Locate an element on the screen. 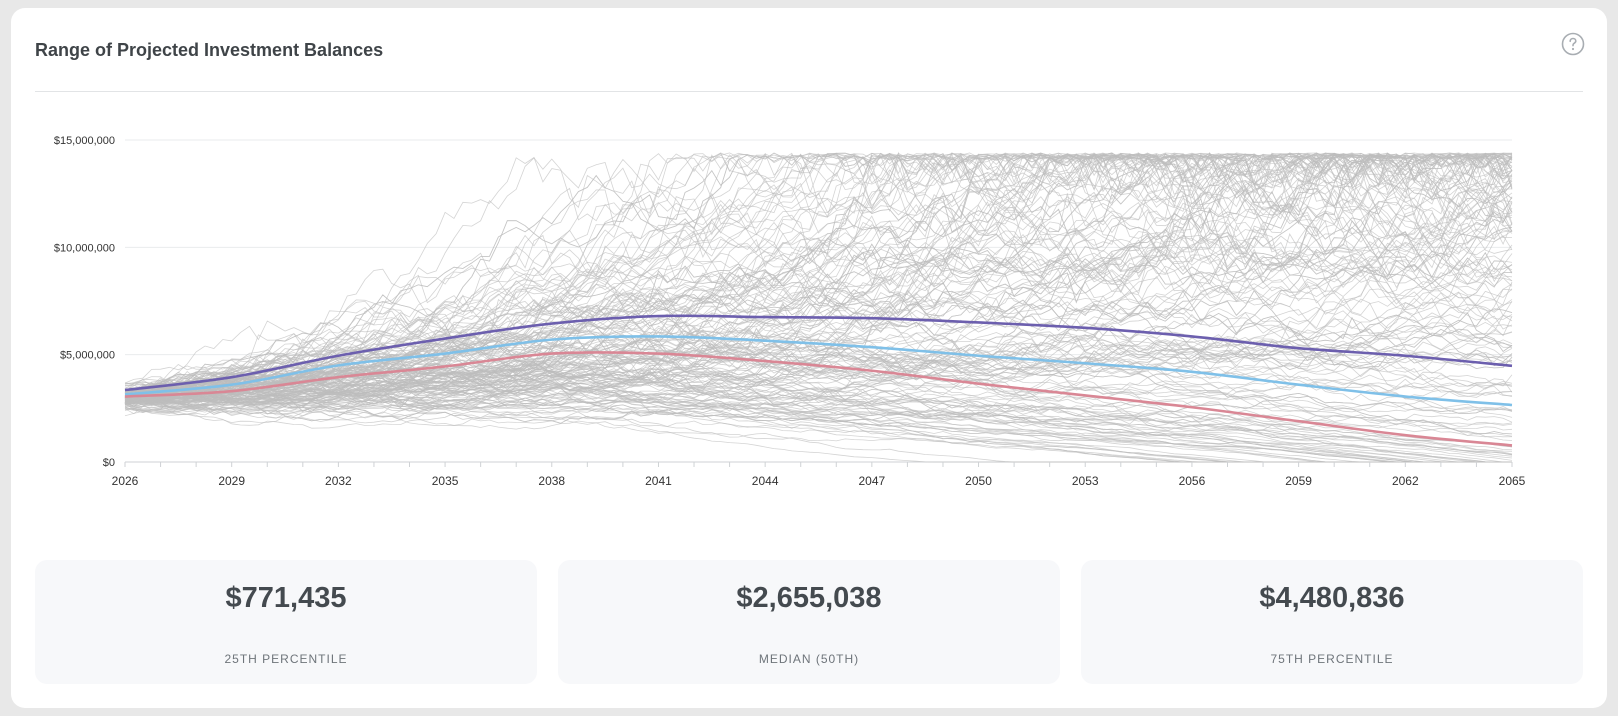 The image size is (1618, 716). y-tick-label: $0 is located at coordinates (109, 463).